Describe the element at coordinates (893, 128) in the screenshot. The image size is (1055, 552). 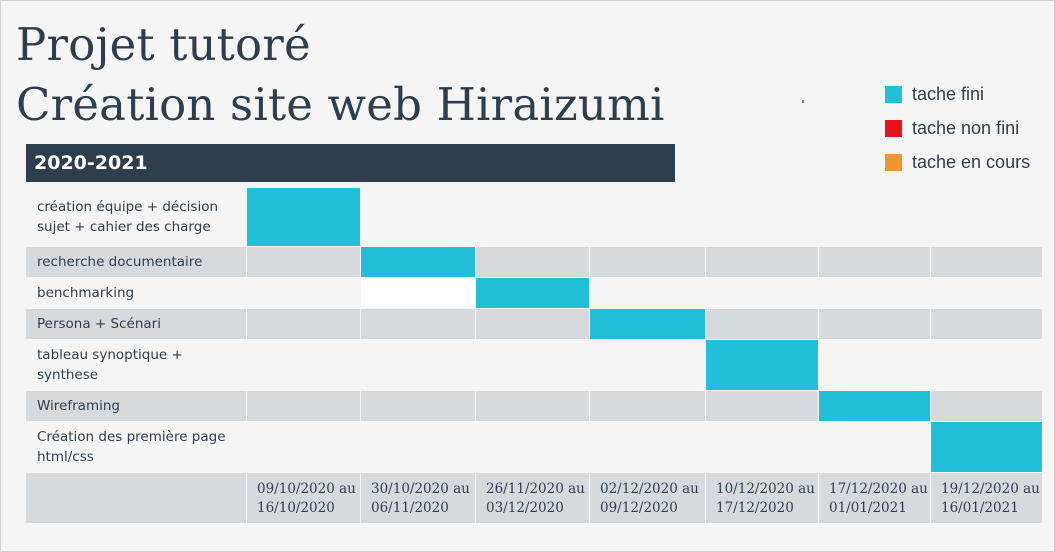
I see `legend-swatch-not-done` at that location.